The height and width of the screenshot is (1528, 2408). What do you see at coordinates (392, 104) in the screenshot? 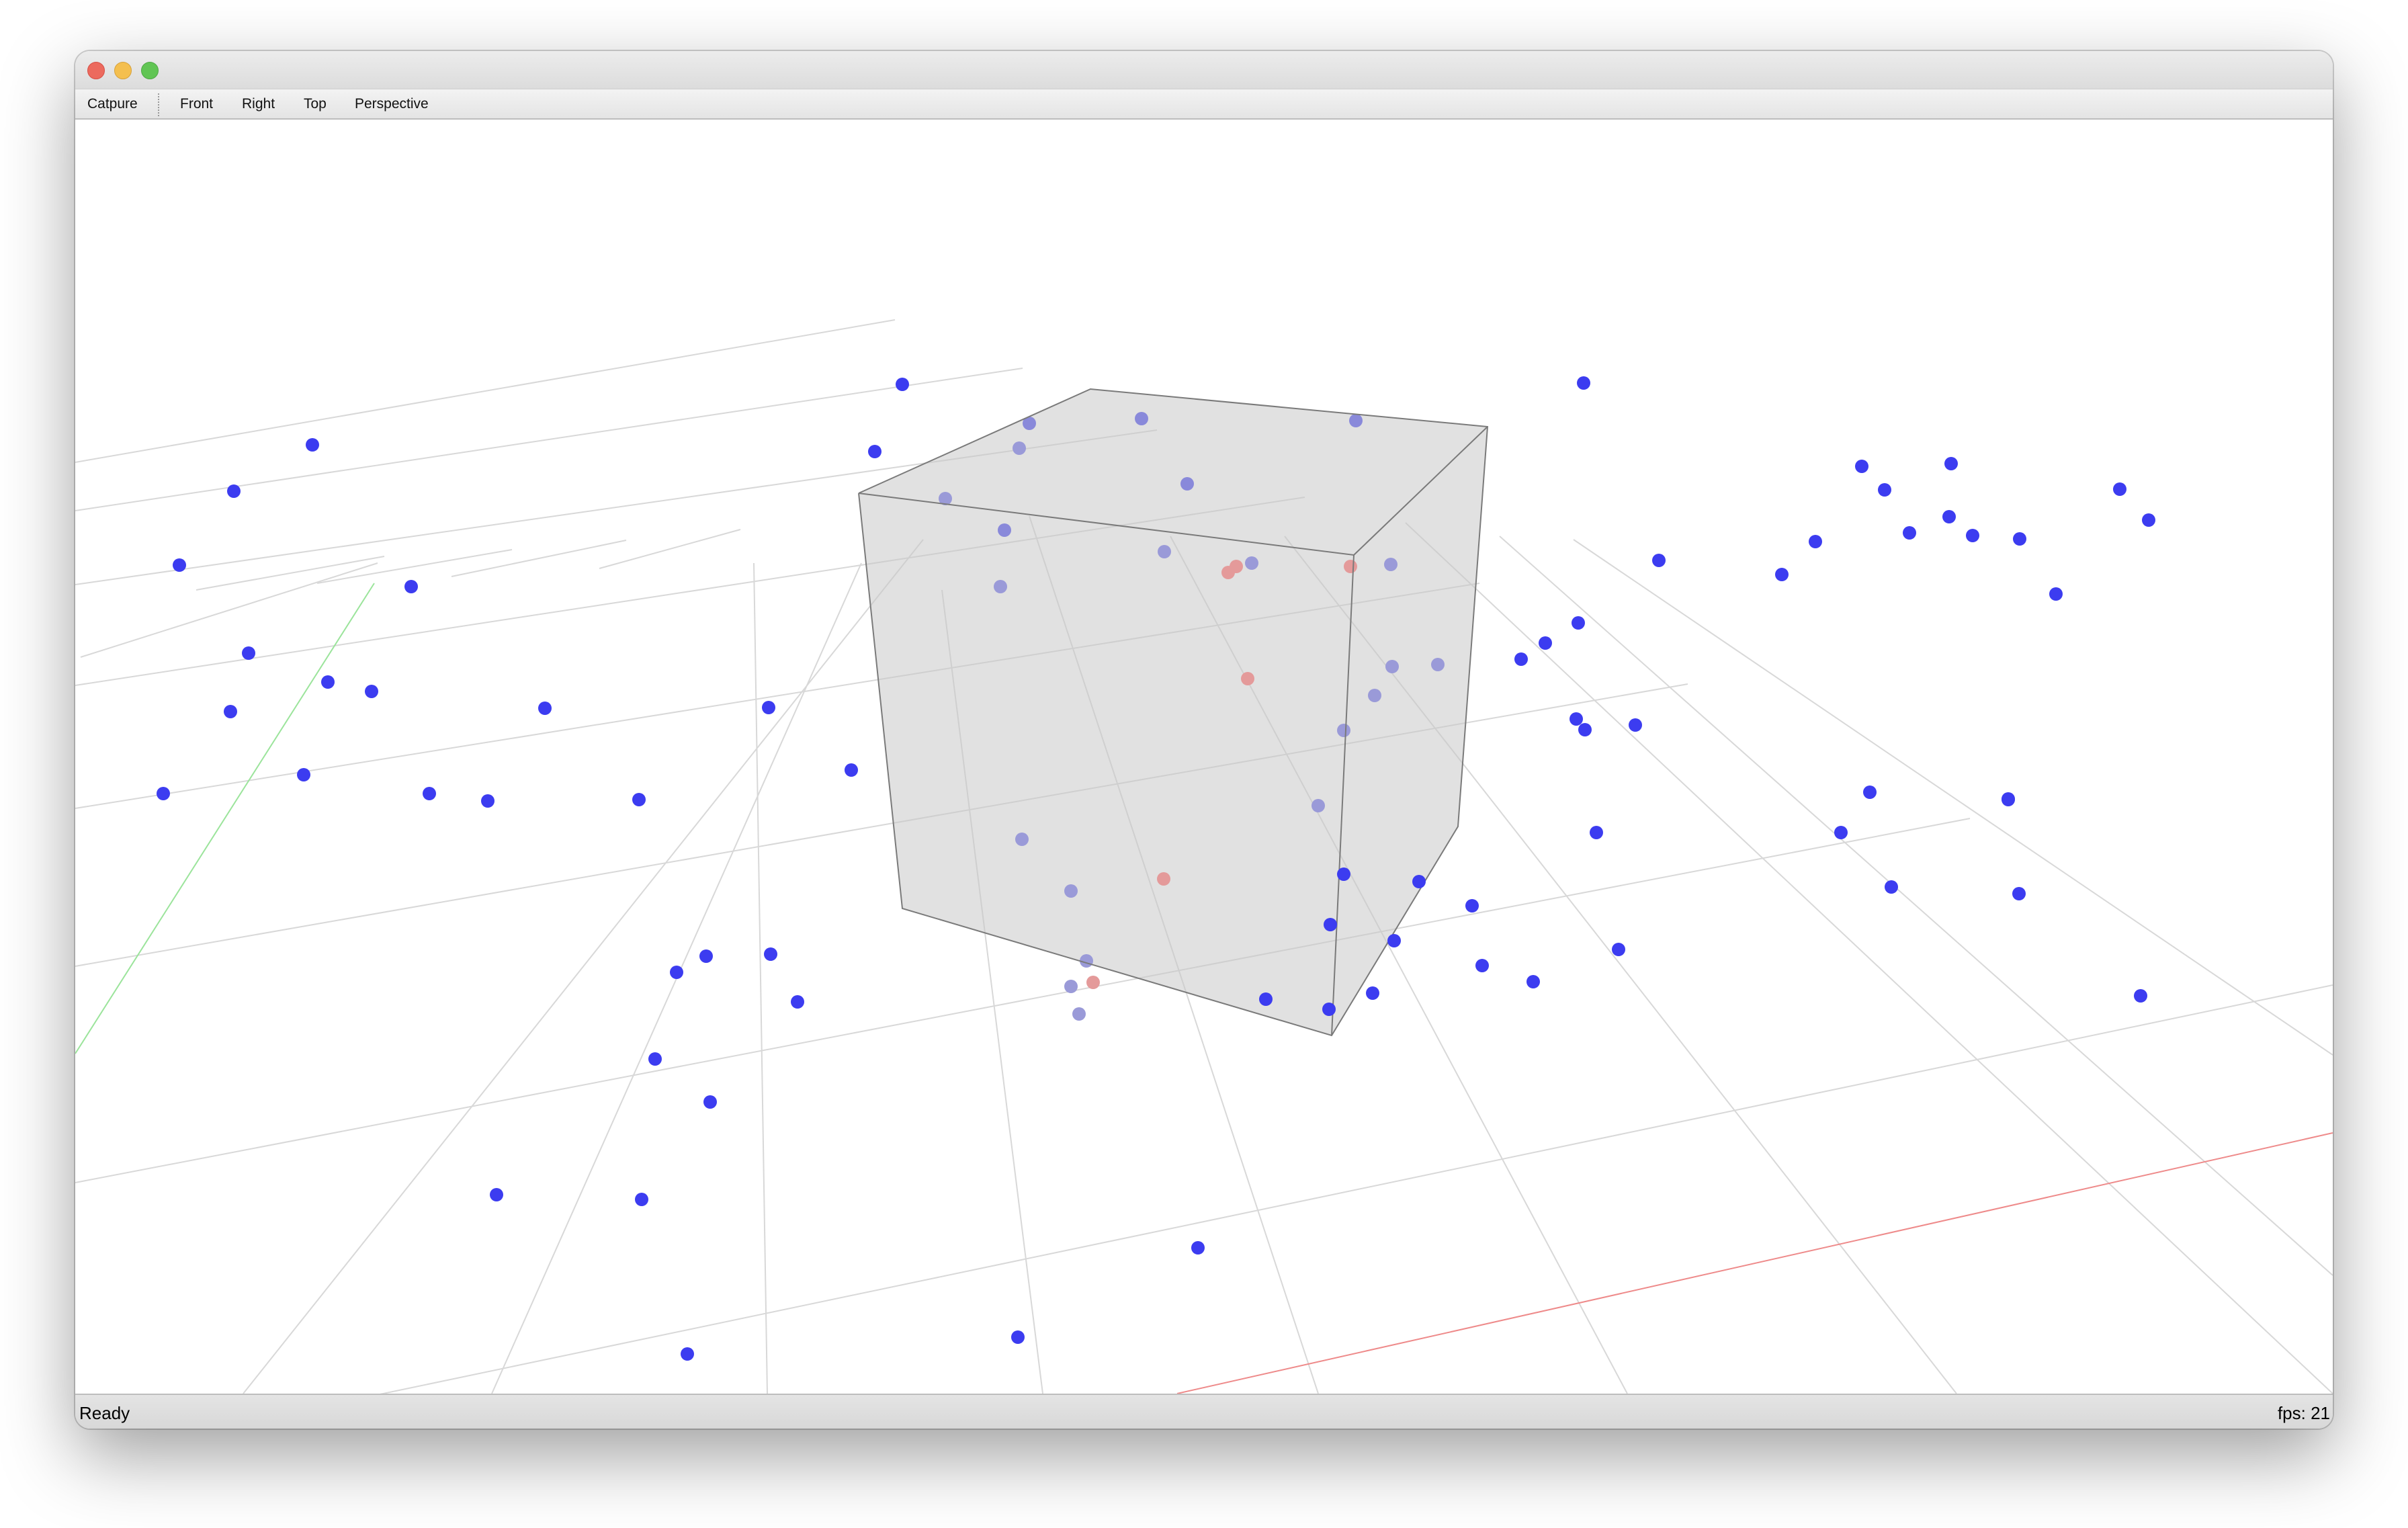
I see `view-perspective-button: Perspective` at bounding box center [392, 104].